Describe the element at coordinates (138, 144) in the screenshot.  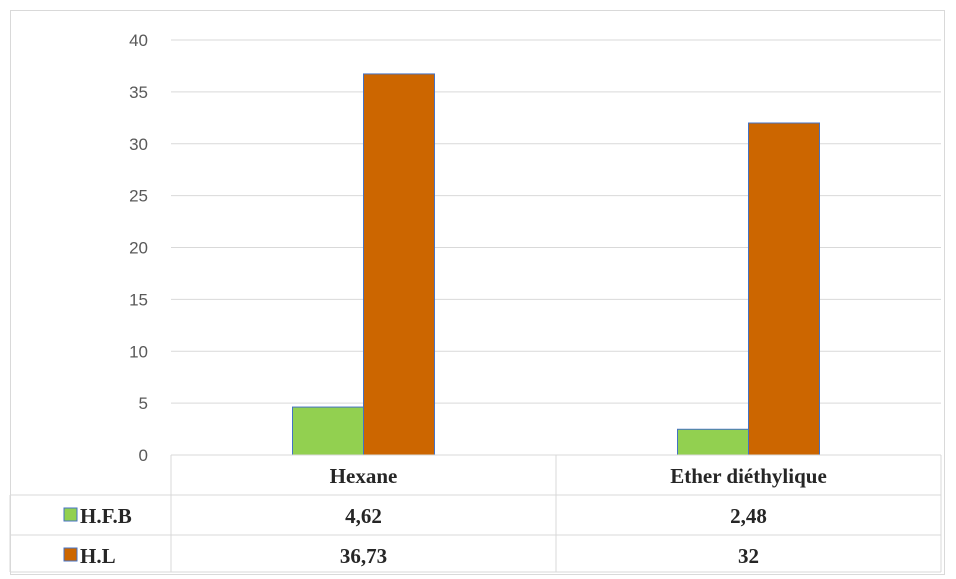
I see `y-tick-label: 30` at that location.